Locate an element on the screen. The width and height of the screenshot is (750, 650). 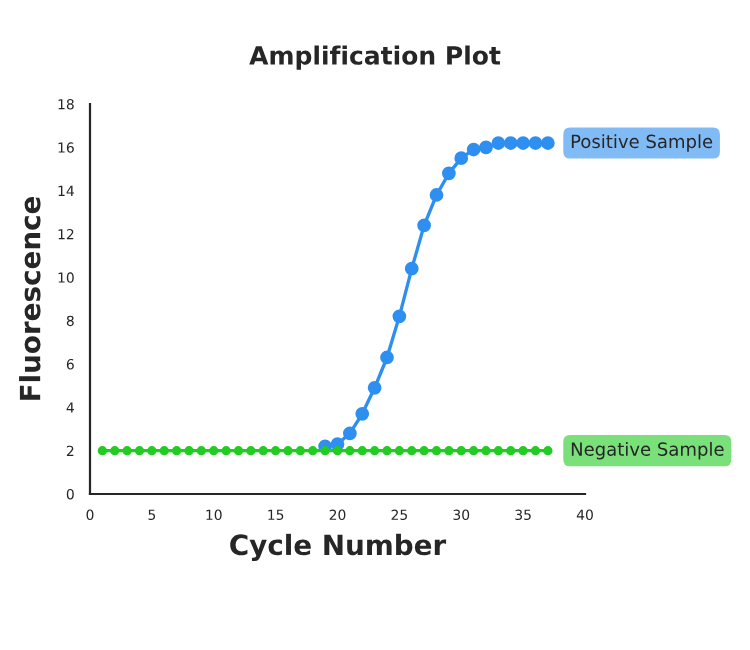
chart-title: Amplification Plot is located at coordinates (375, 57).